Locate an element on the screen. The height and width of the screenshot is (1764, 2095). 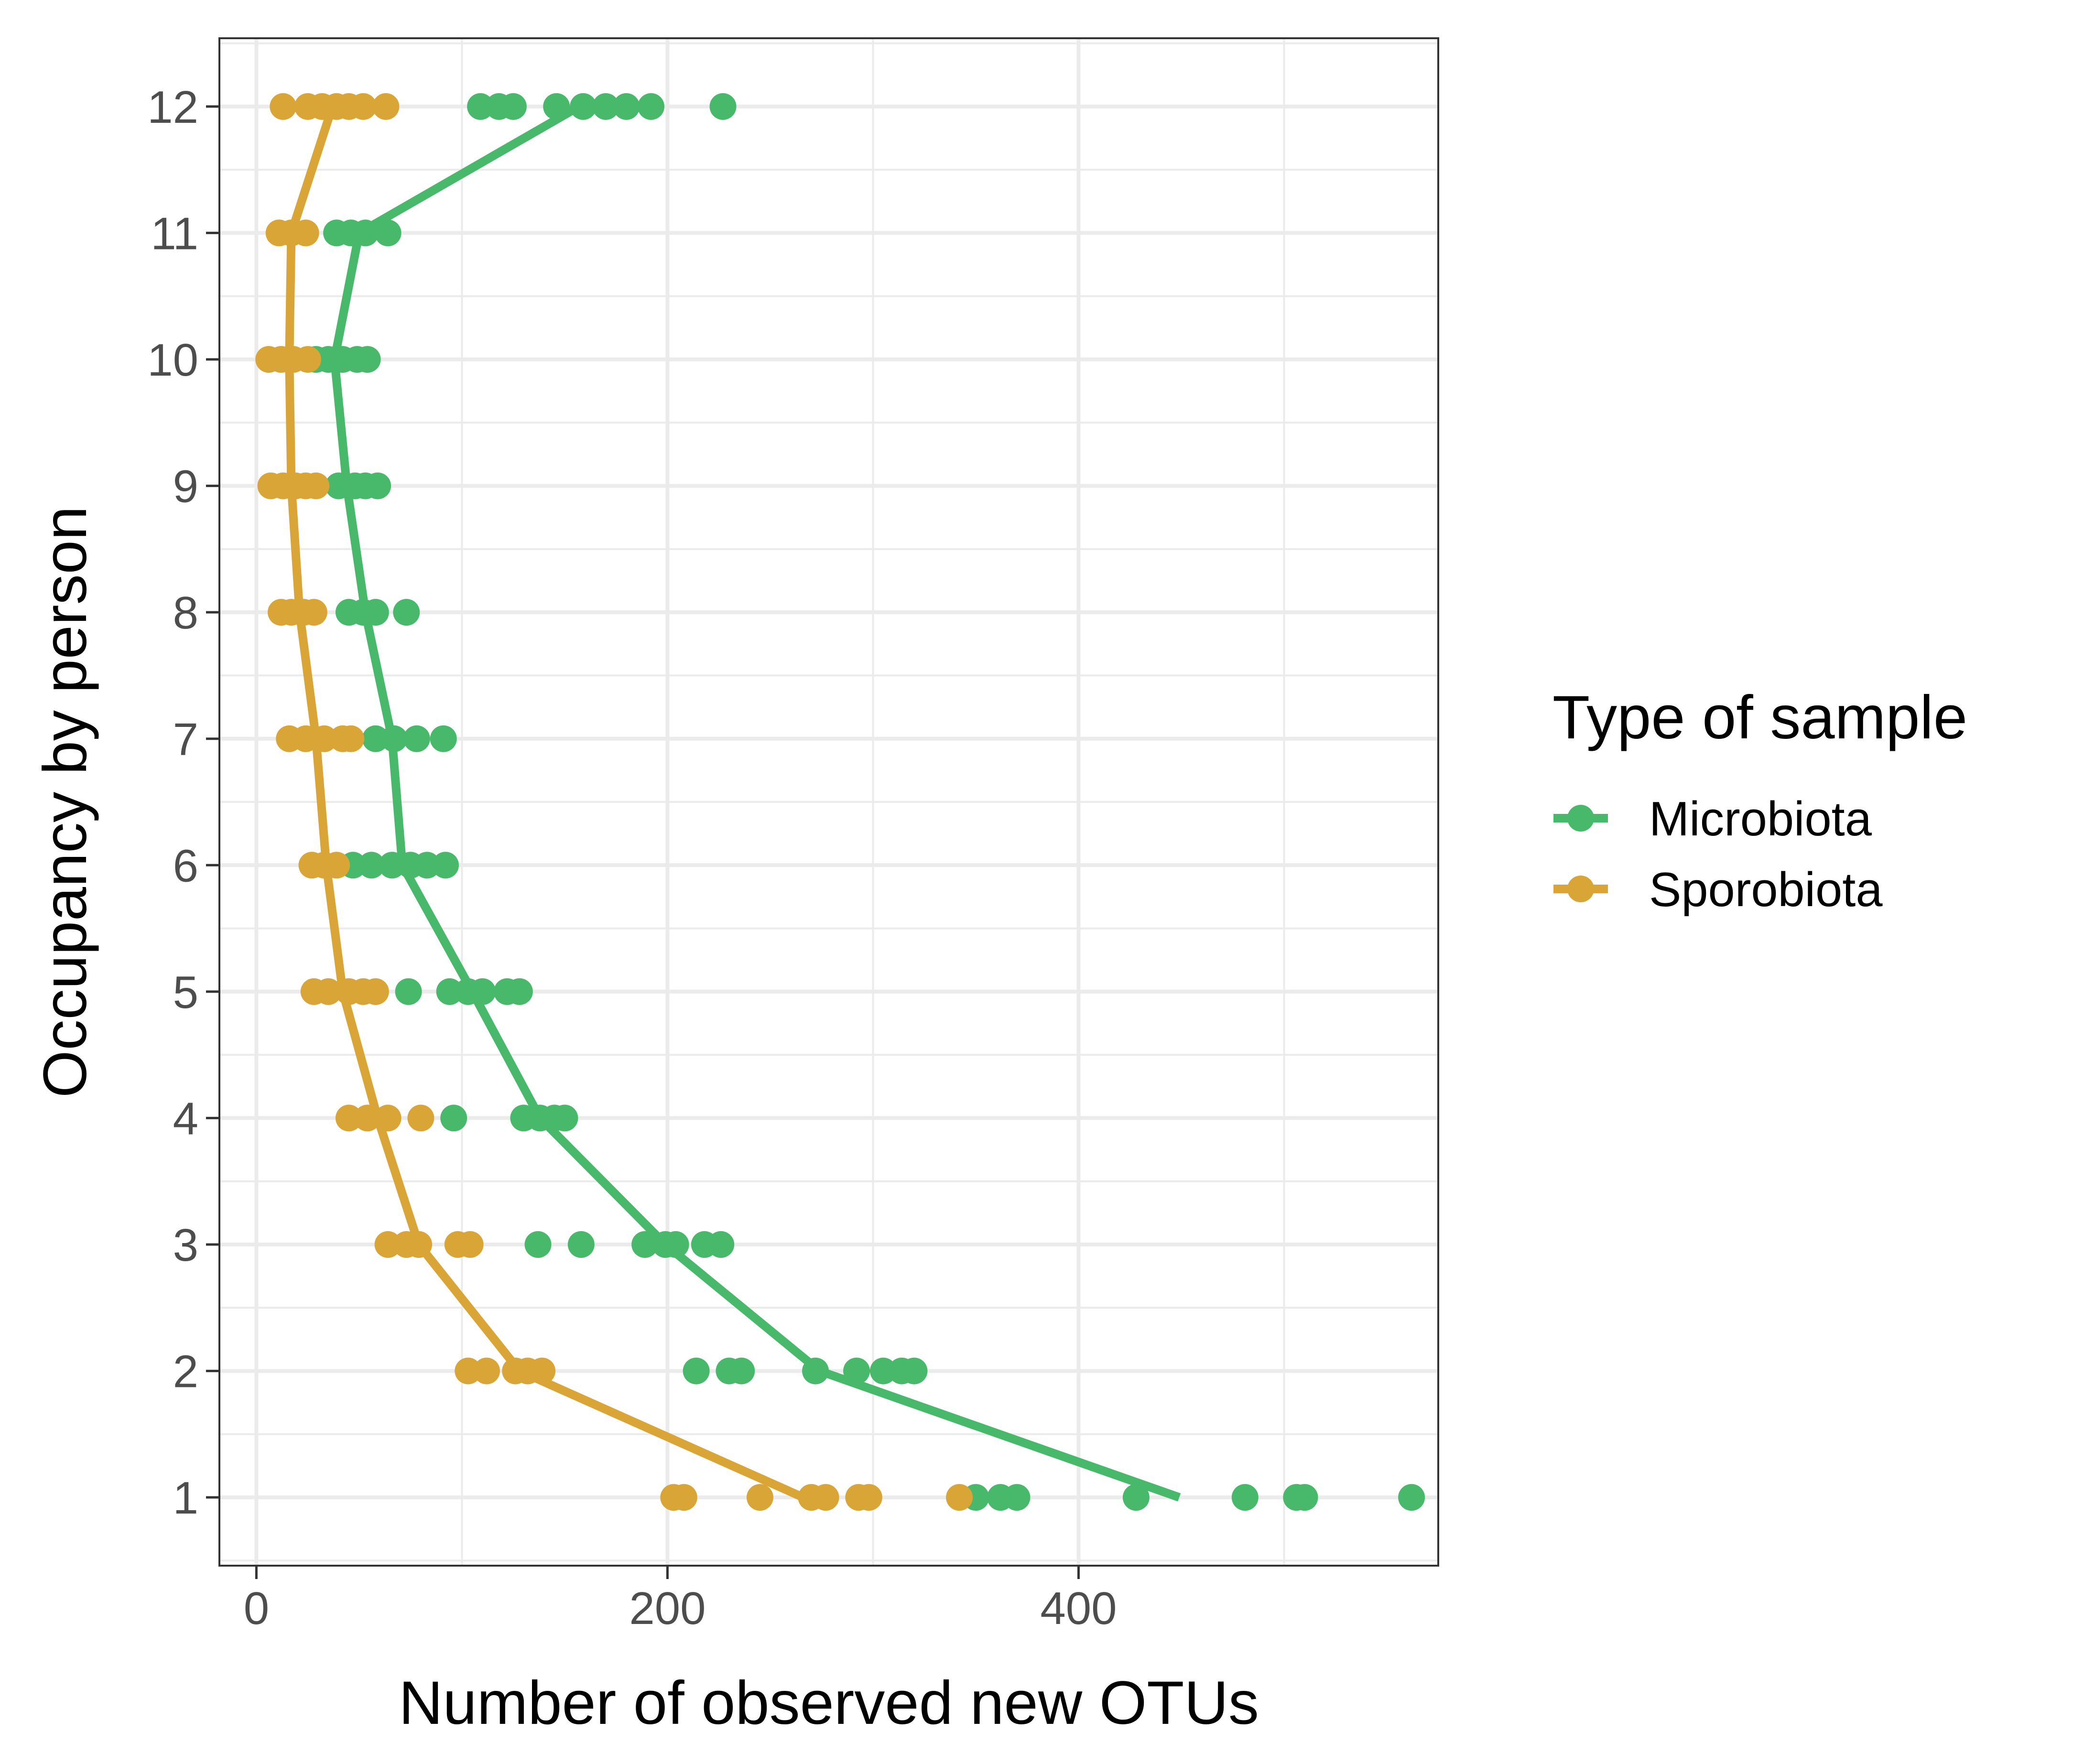
legend-title: Type of sample is located at coordinates (1759, 717).